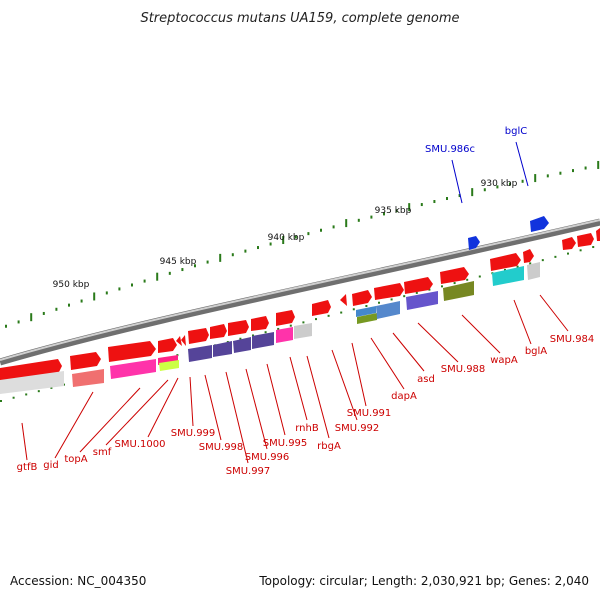 This screenshot has height=600, width=600. I want to click on gene-label: SMU.986c, so click(450, 149).